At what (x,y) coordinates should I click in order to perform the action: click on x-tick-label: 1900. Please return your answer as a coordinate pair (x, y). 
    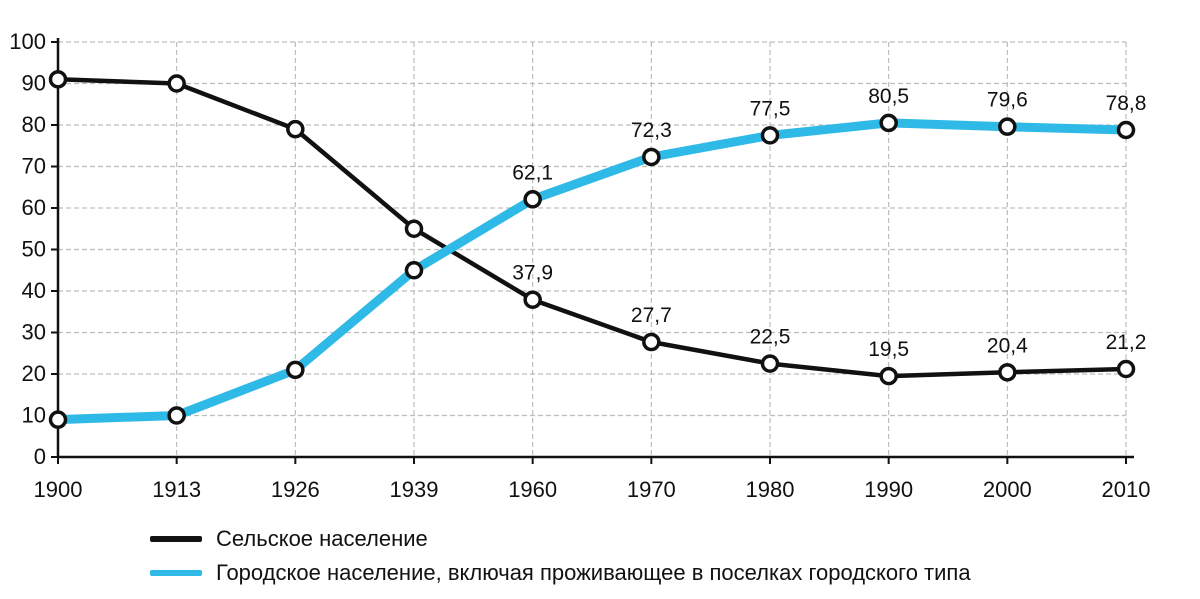
    Looking at the image, I should click on (58, 489).